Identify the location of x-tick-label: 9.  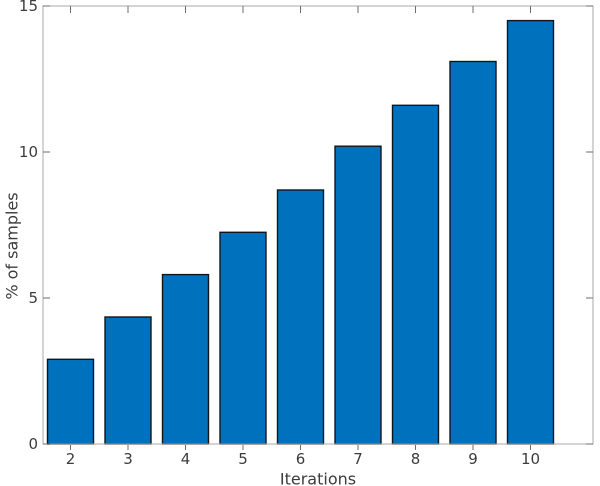
(473, 459).